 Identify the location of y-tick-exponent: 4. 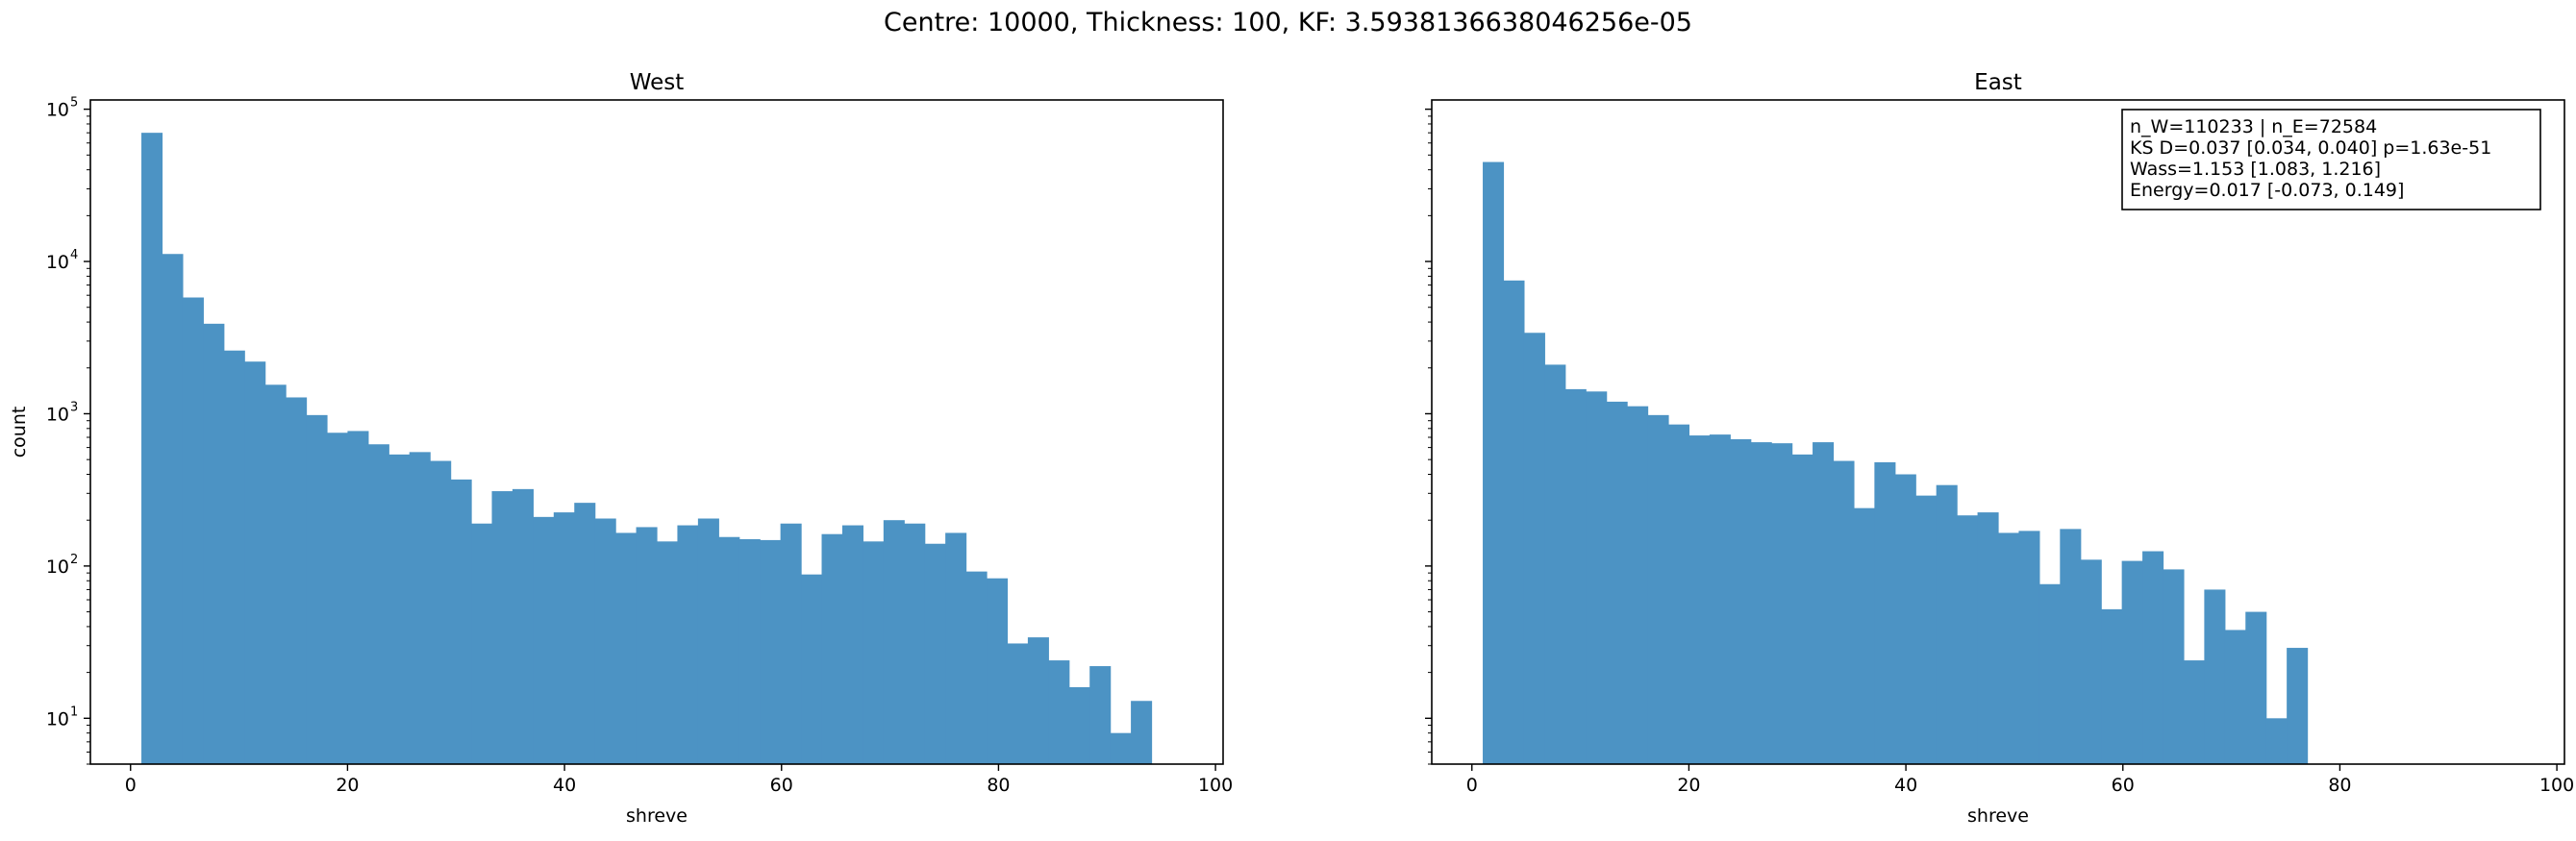
(74, 255).